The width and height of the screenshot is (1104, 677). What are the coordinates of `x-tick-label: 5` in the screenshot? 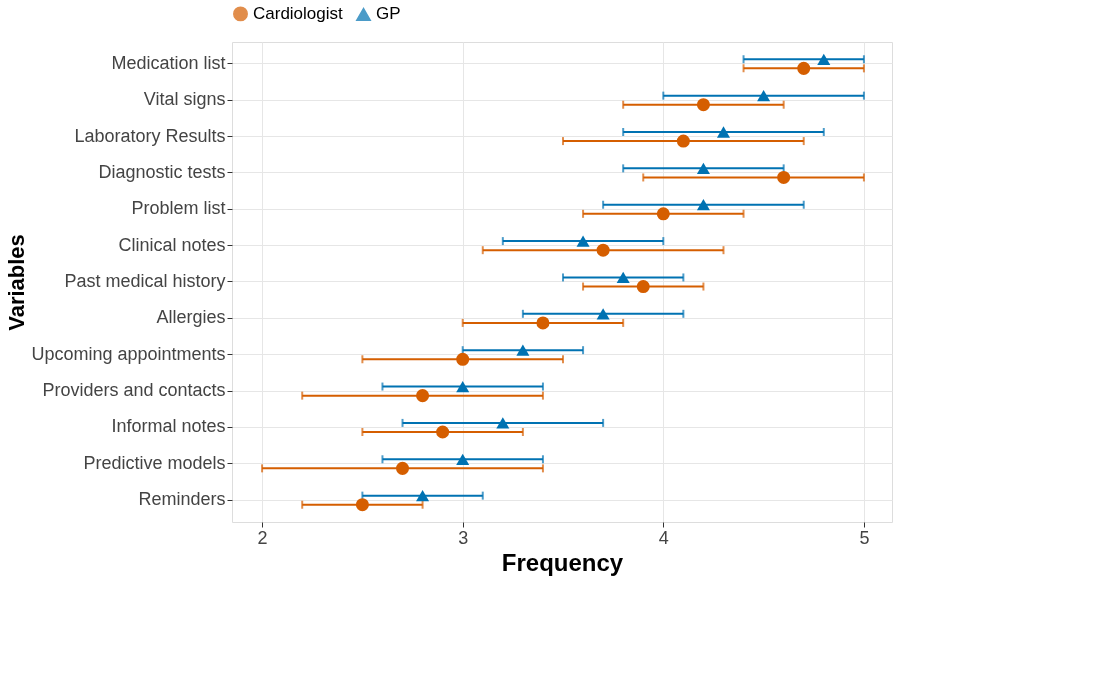 It's located at (864, 537).